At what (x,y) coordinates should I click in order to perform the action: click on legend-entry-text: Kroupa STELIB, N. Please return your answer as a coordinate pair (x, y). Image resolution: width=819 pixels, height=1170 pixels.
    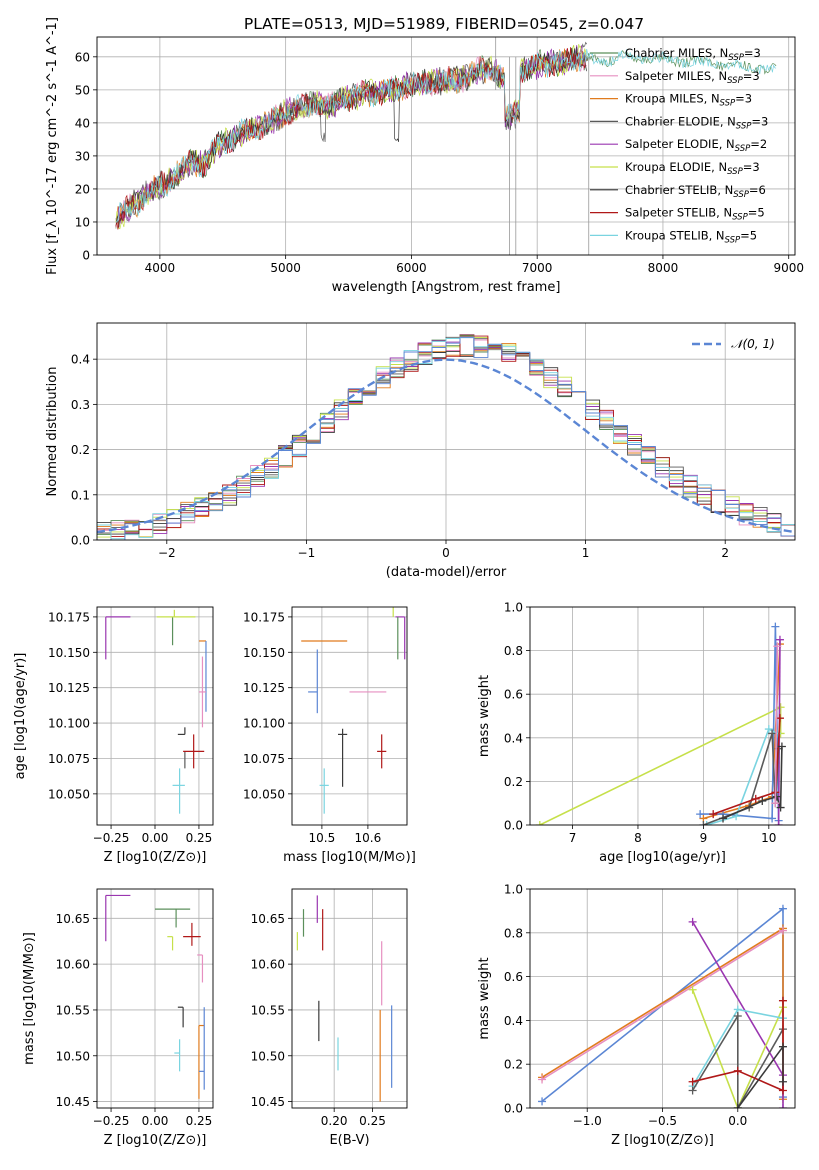
    Looking at the image, I should click on (675, 235).